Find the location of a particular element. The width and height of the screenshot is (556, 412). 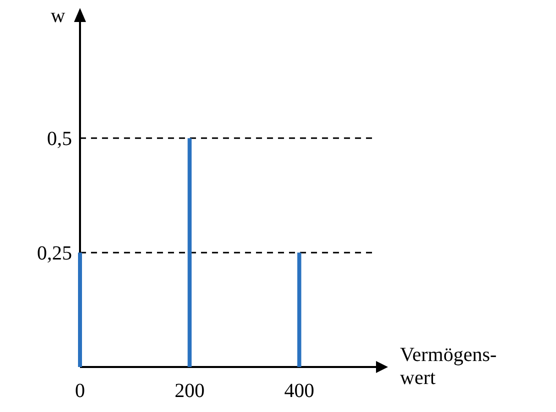

y-tick-label: 0,25 is located at coordinates (54, 253).